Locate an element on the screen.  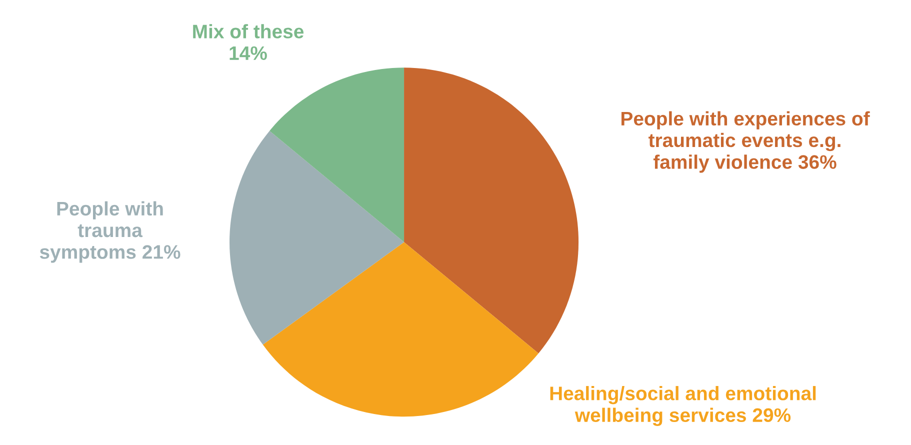
slice-label: People with trauma symptoms 21% is located at coordinates (110, 232).